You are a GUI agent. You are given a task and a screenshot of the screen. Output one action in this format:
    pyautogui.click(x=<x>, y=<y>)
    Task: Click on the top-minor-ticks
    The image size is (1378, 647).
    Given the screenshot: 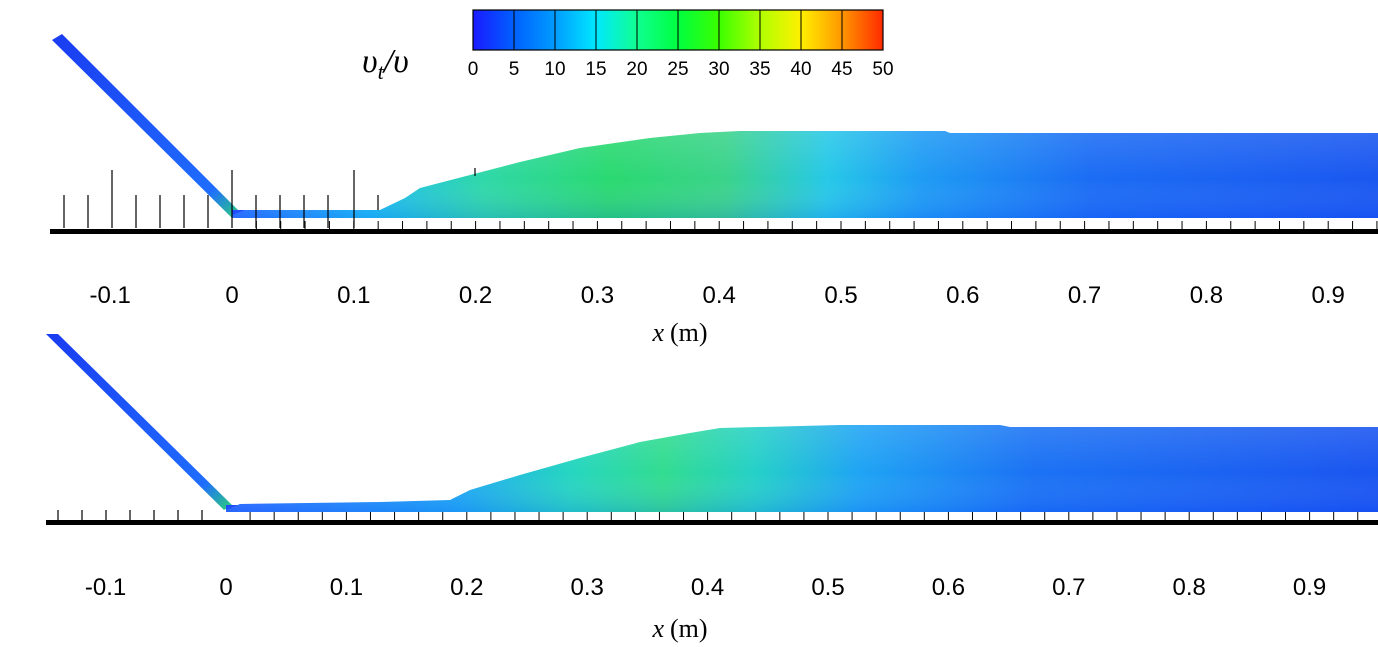 What is the action you would take?
    pyautogui.click(x=816, y=225)
    